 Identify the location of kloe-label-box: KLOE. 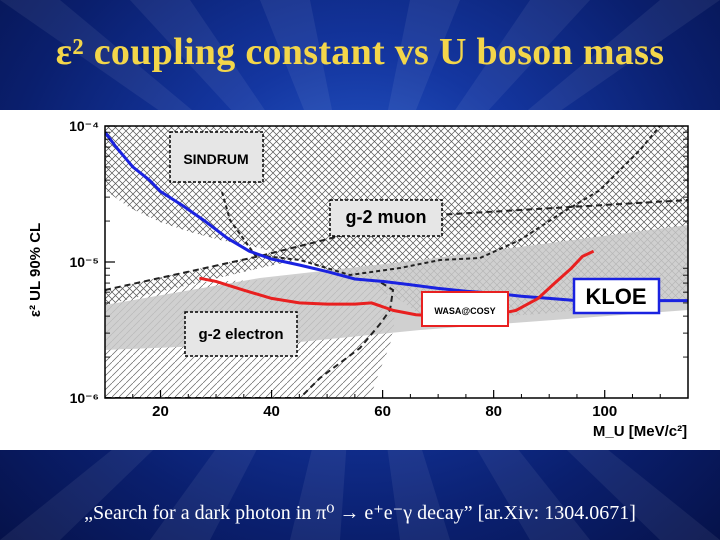
(616, 296).